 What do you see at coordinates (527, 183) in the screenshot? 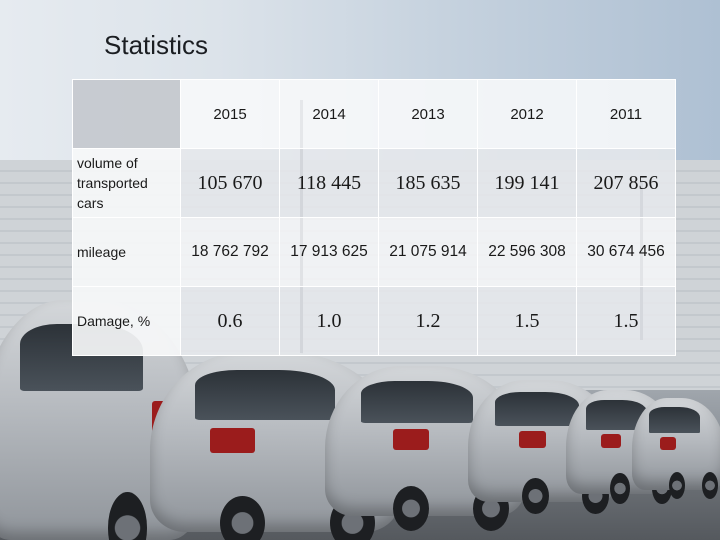
I see `table-cell: 199 141` at bounding box center [527, 183].